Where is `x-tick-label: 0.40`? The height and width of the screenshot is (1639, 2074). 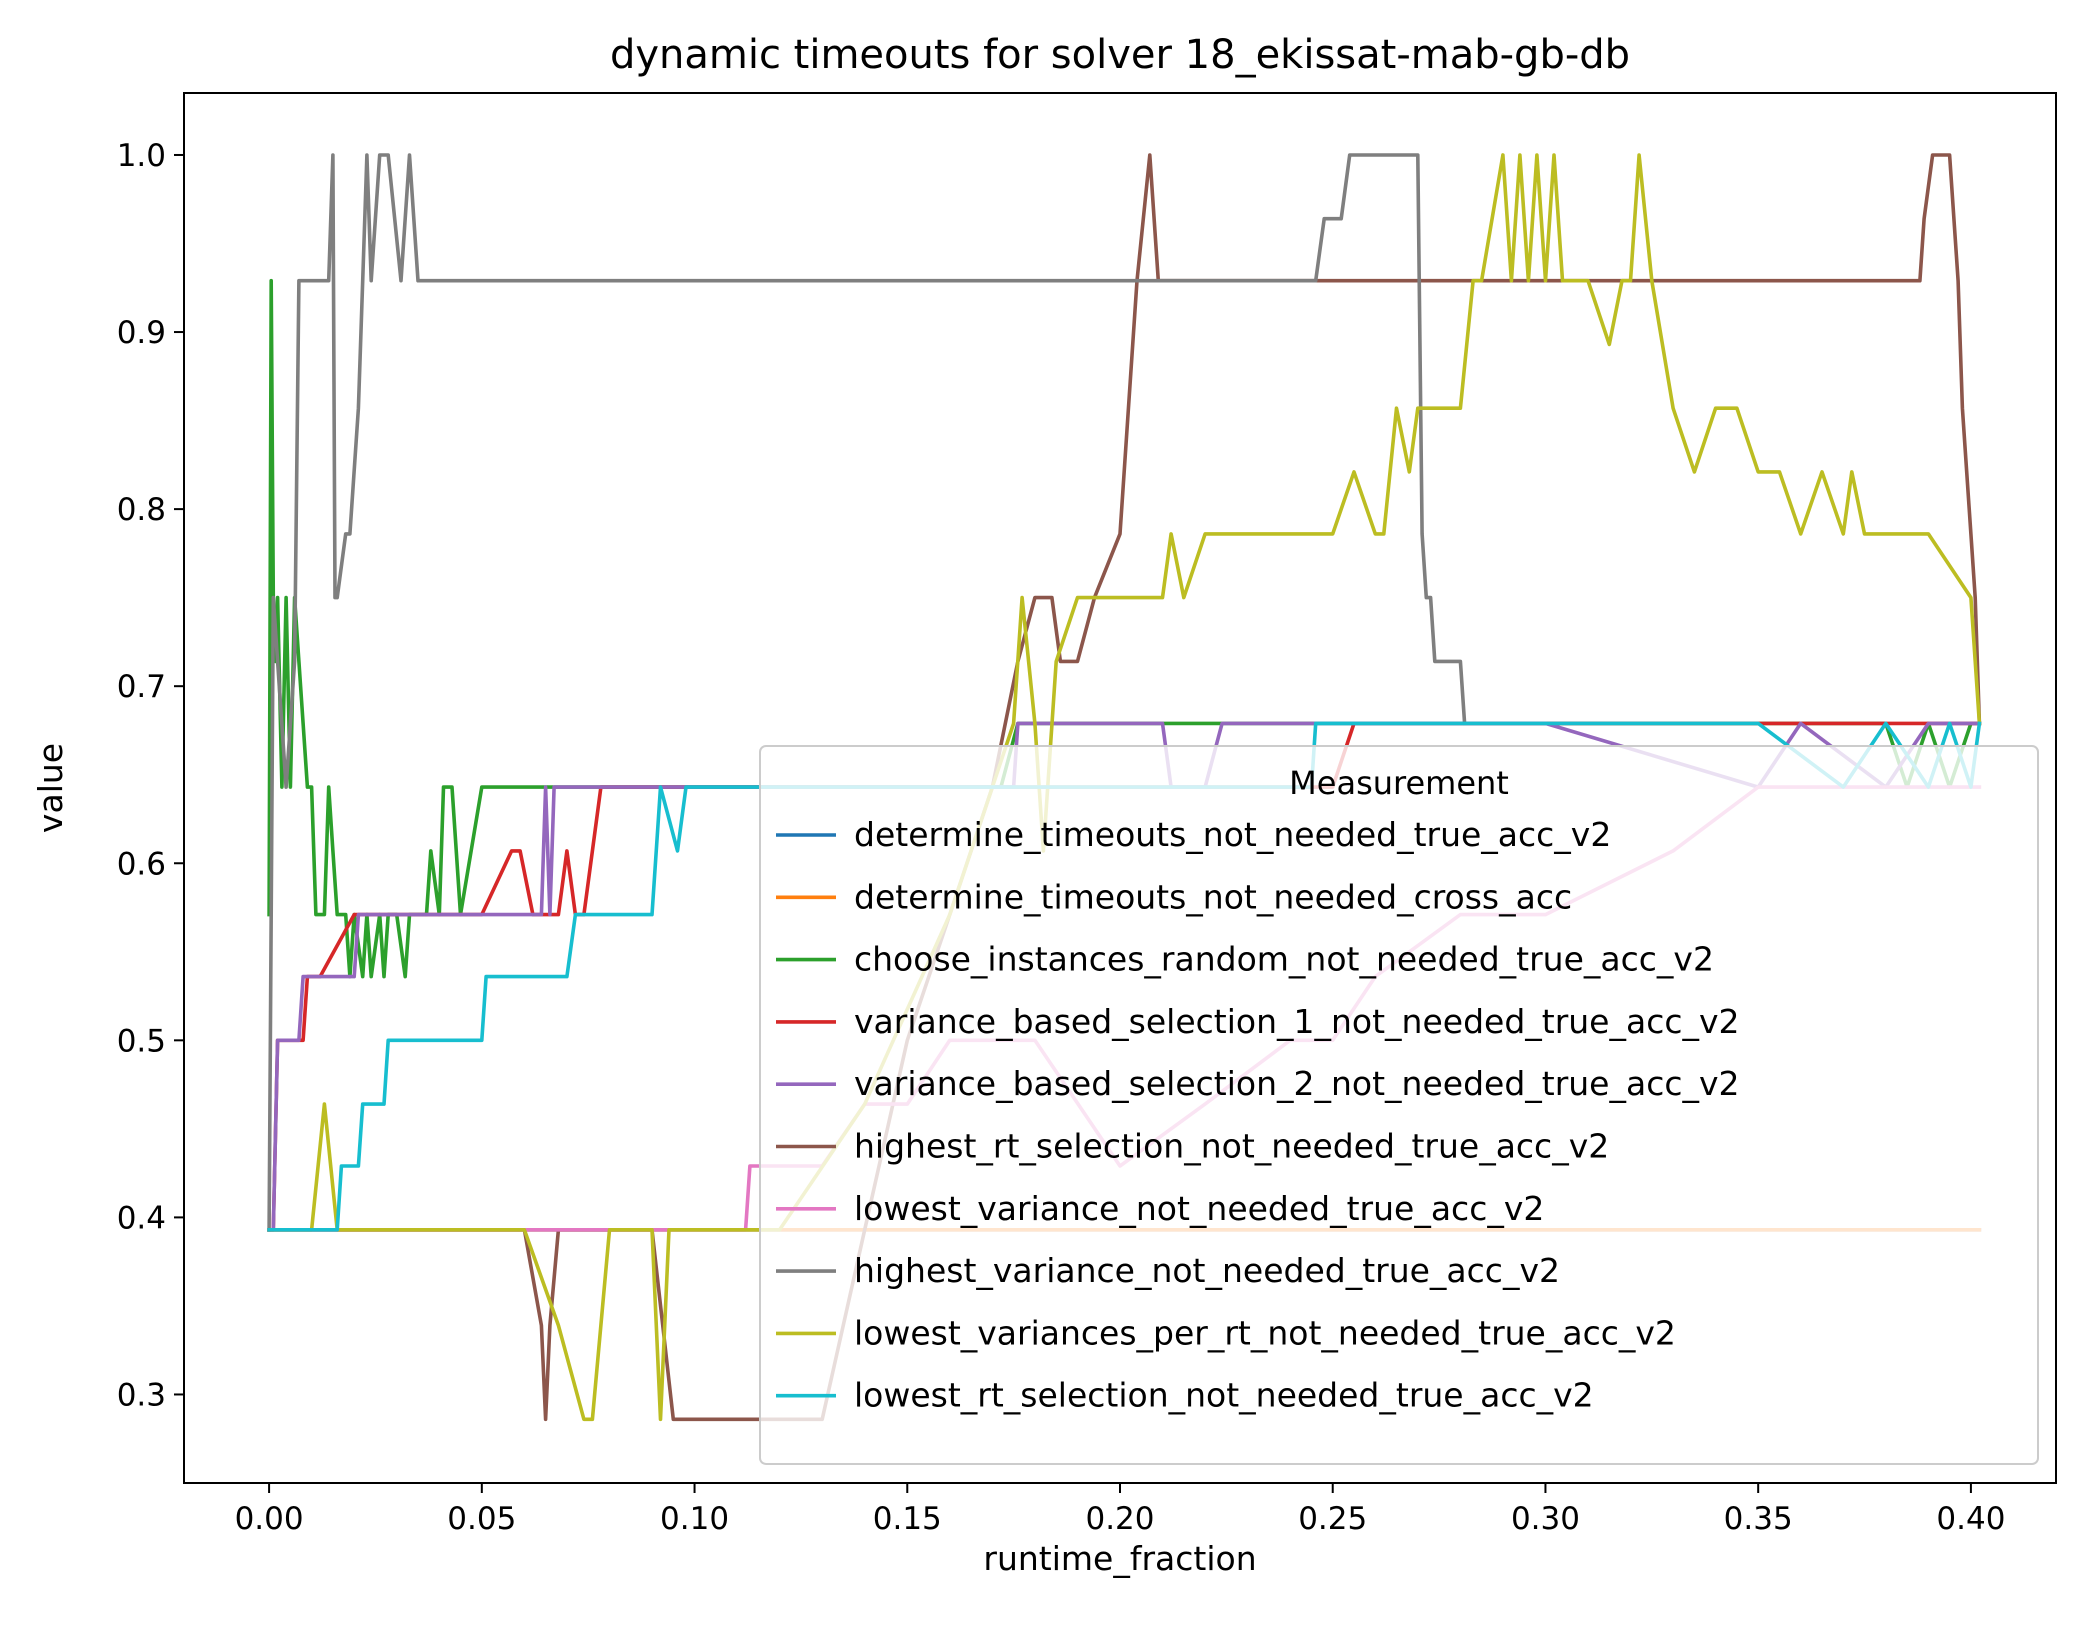
x-tick-label: 0.40 is located at coordinates (1970, 1519).